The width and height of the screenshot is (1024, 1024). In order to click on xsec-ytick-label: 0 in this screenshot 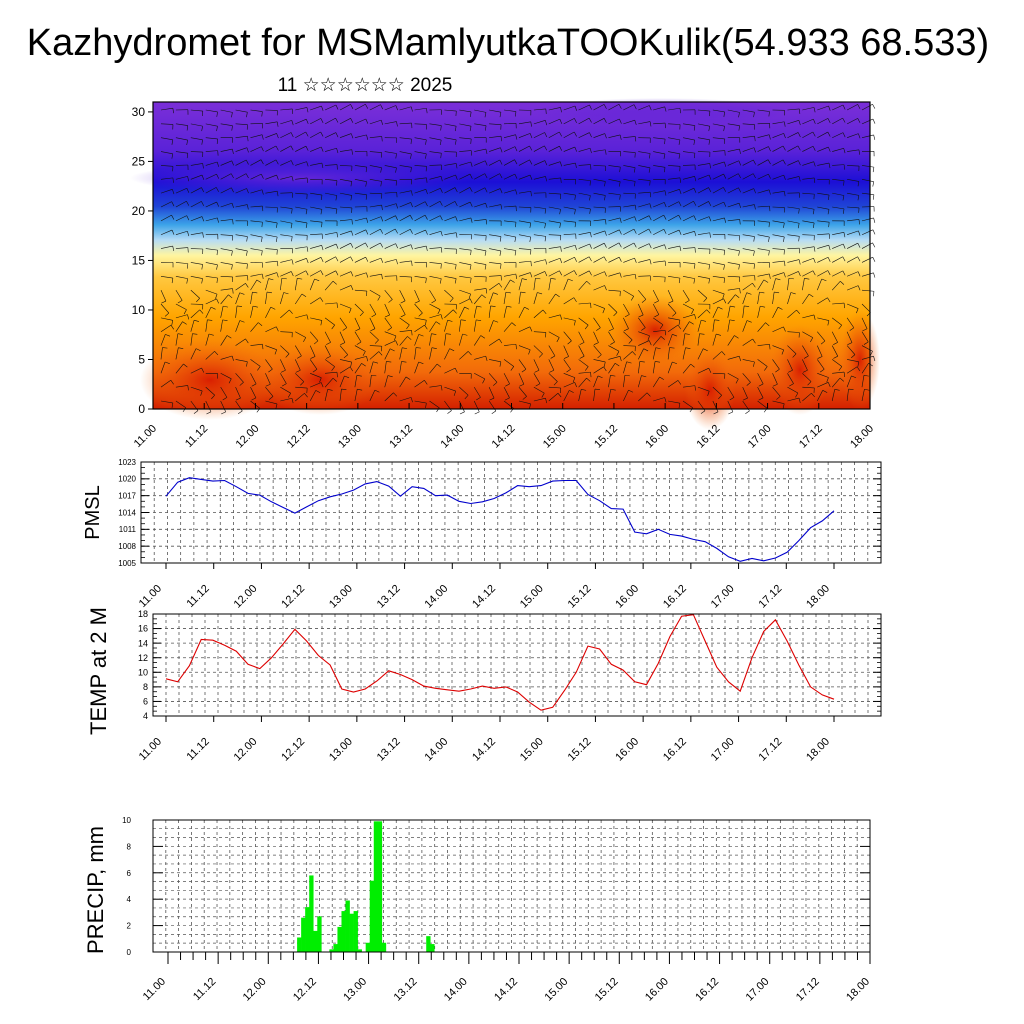, I will do `click(141, 409)`.